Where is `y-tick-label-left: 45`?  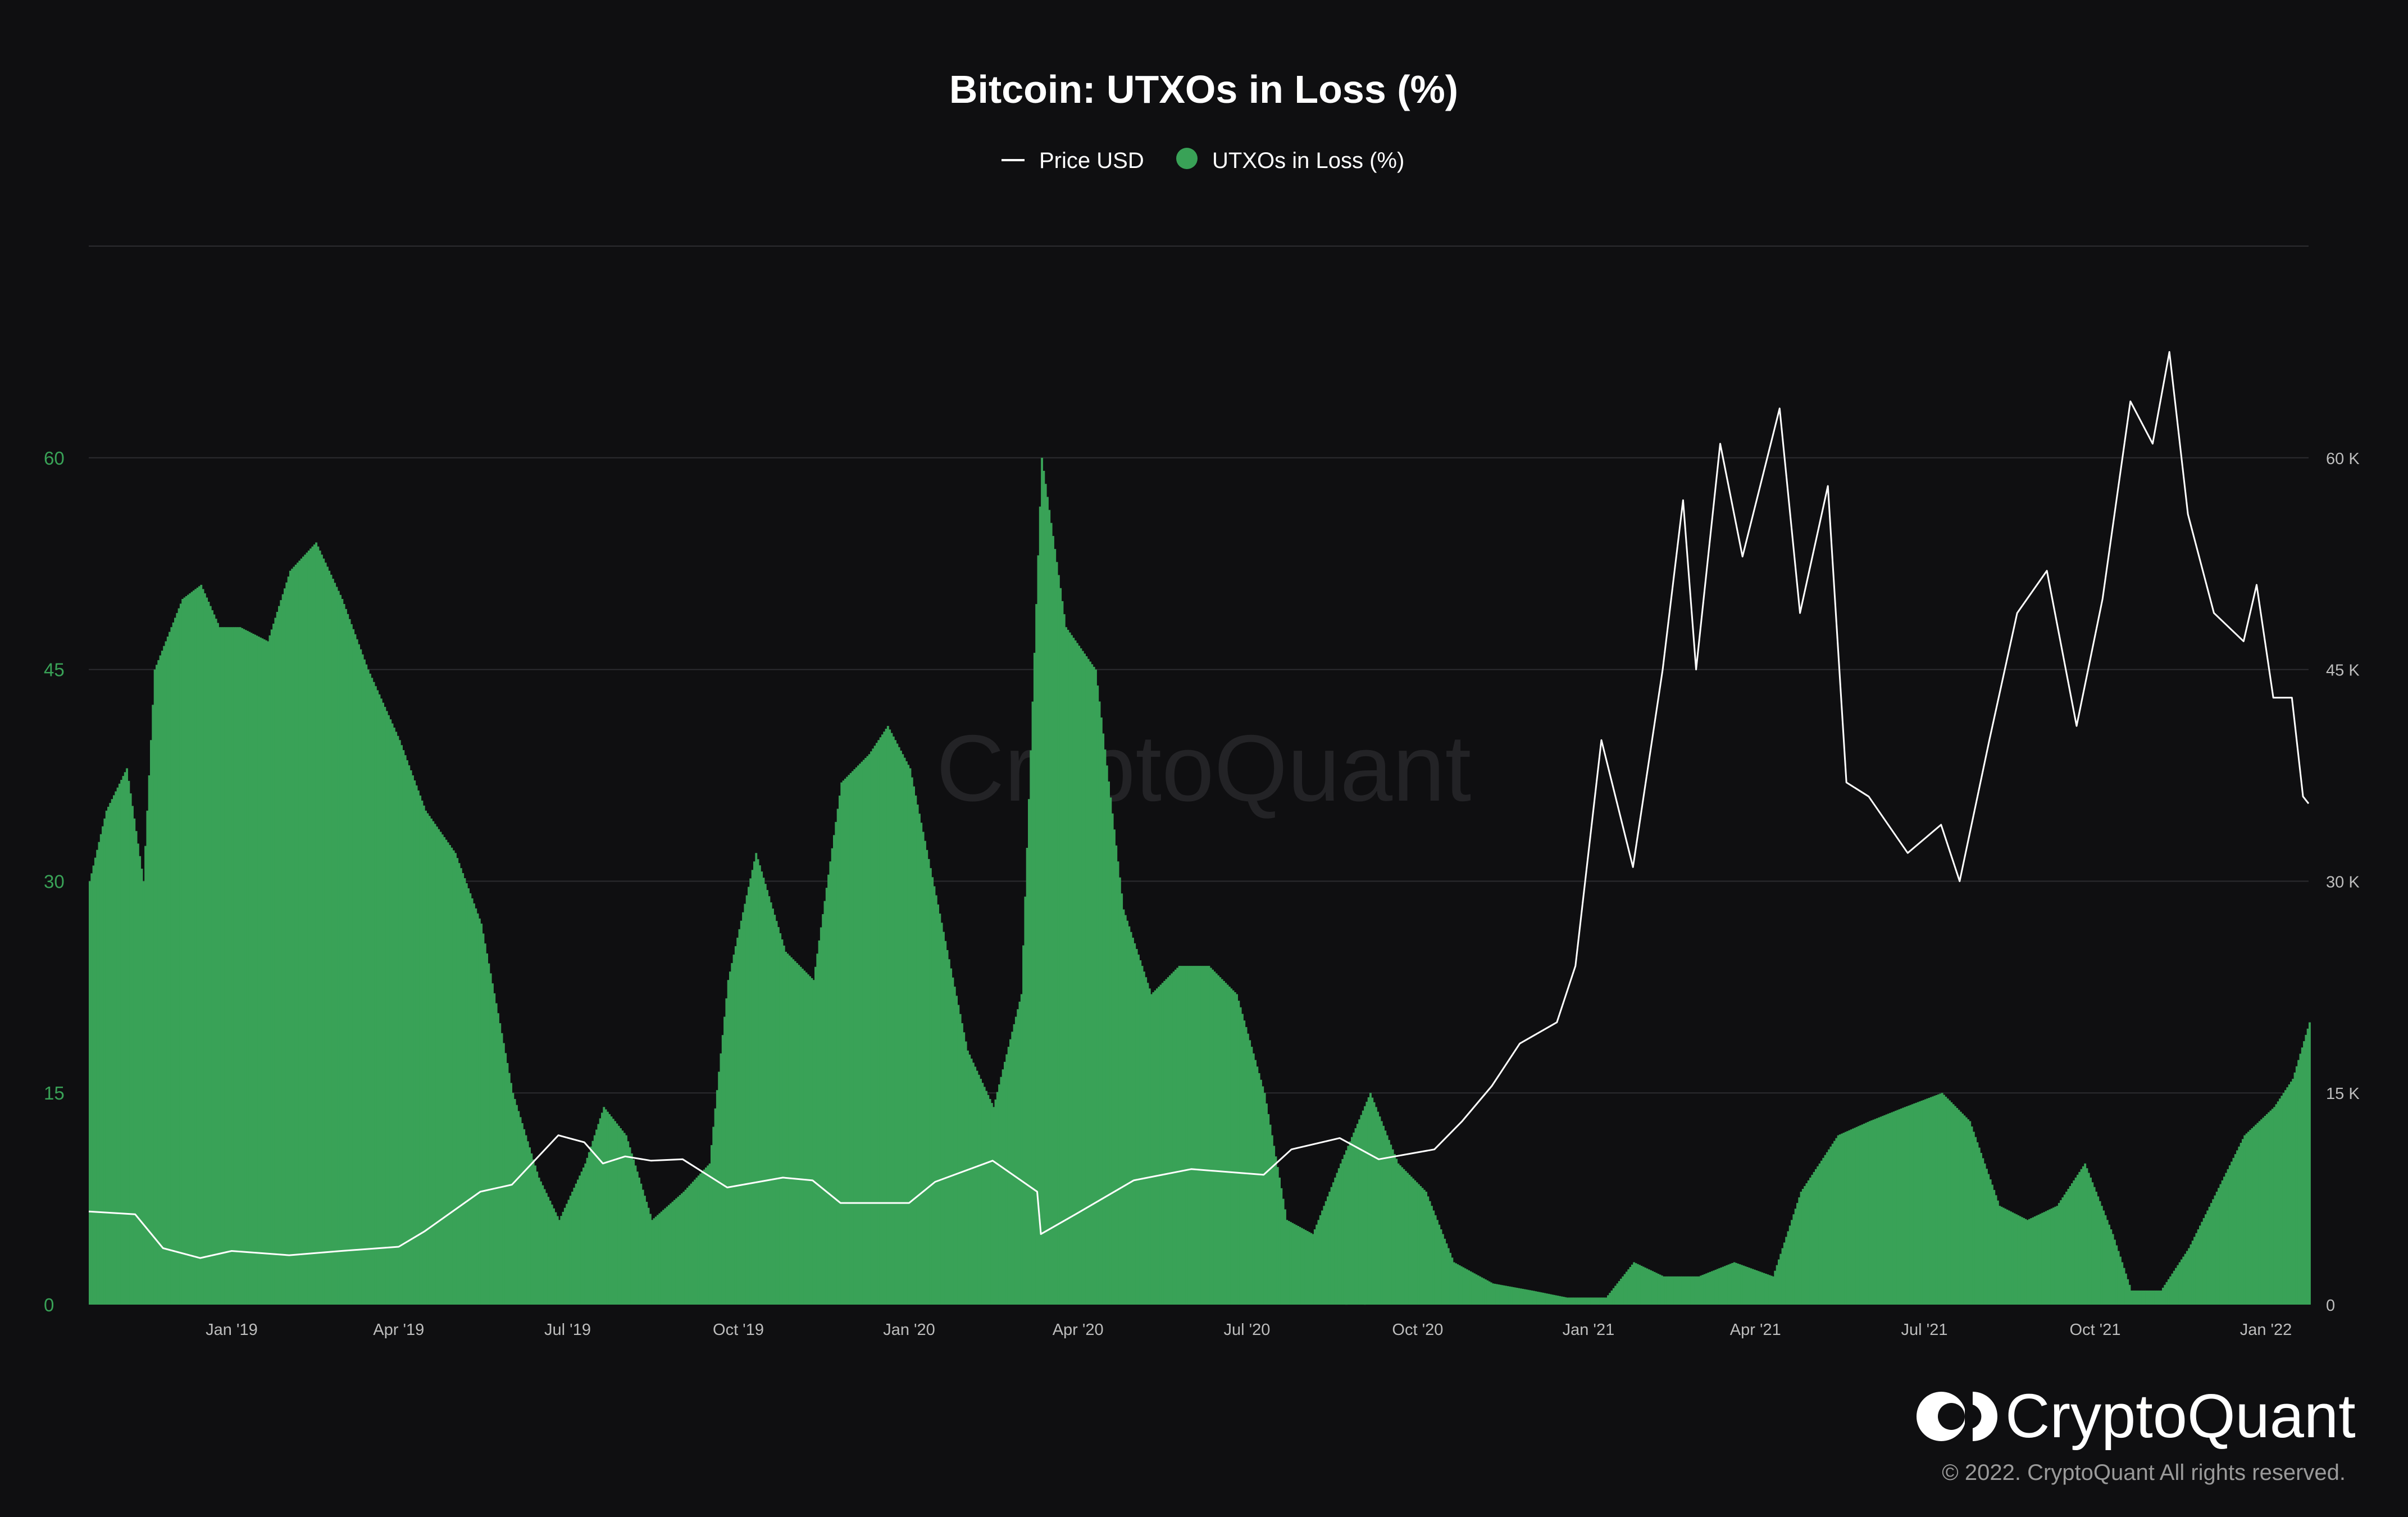 y-tick-label-left: 45 is located at coordinates (54, 670).